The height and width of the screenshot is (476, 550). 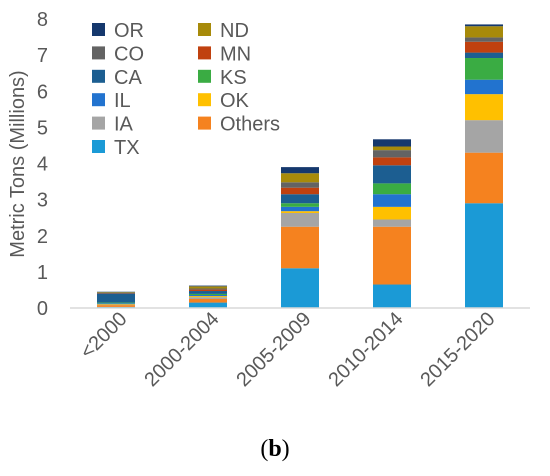 I want to click on legend-swatch-nd, so click(x=204, y=29).